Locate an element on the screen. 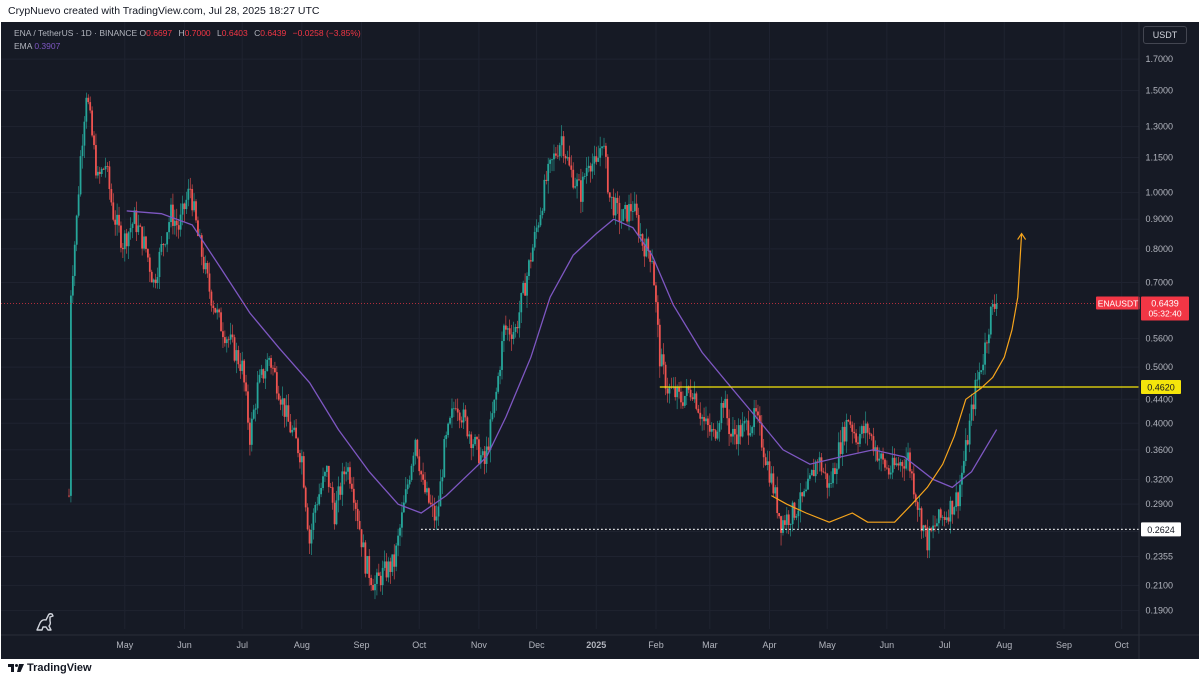  symbol-name: ENA / TetherUS · 1D · BINANCE is located at coordinates (76, 33).